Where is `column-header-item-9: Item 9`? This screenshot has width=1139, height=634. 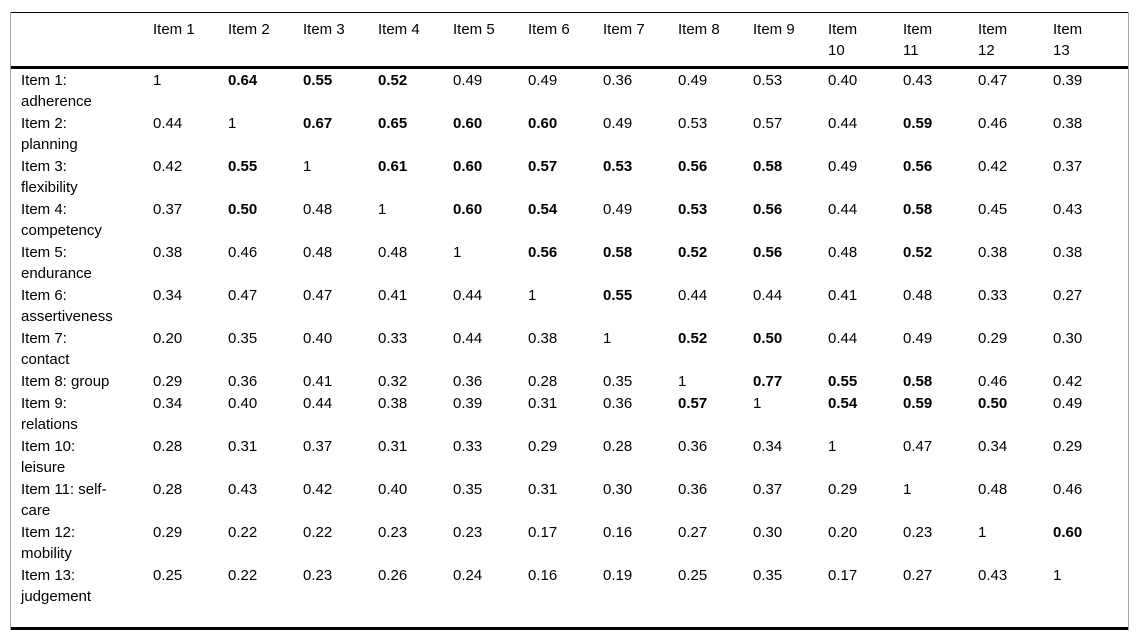
column-header-item-9: Item 9 is located at coordinates (790, 40).